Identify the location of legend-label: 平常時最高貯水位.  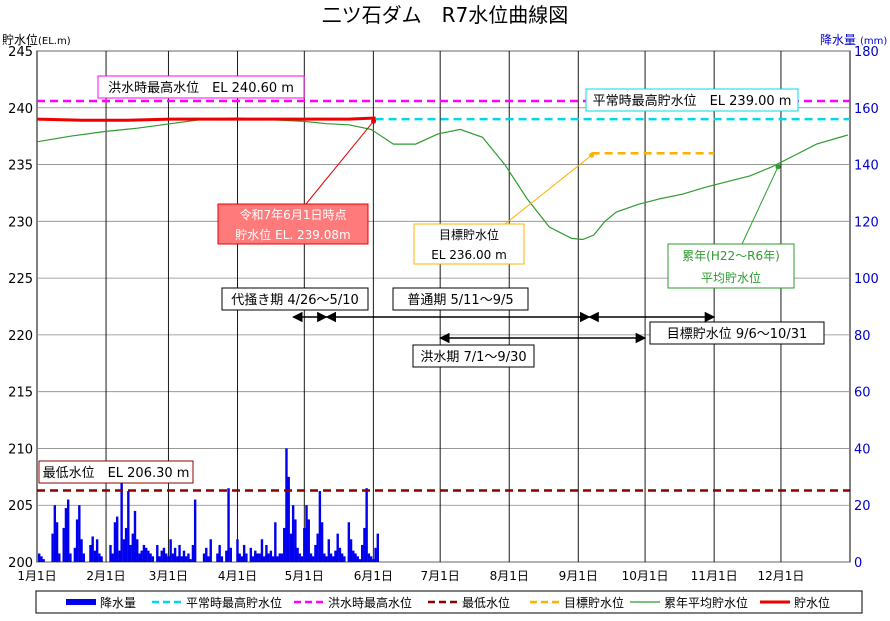
(234, 602).